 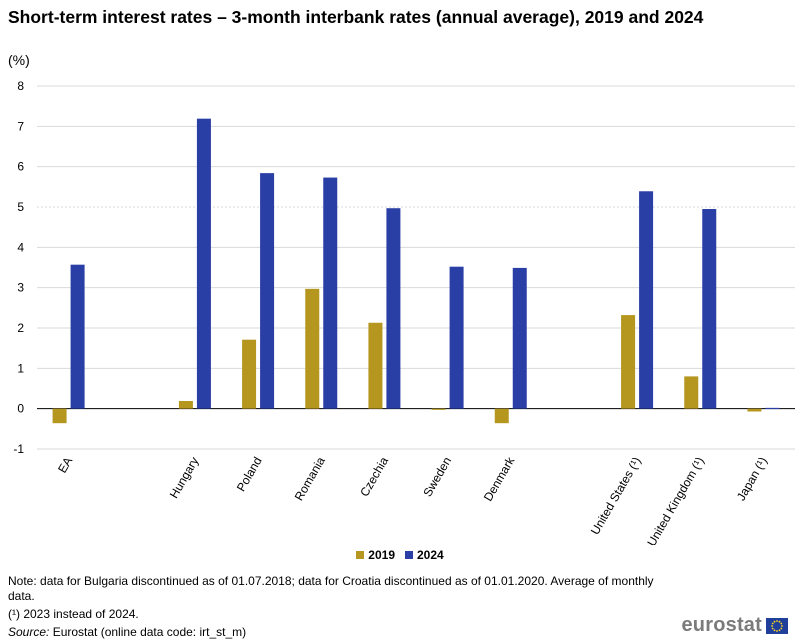 I want to click on source-text: Eurostat (online data code: irt_st_m), so click(x=148, y=632).